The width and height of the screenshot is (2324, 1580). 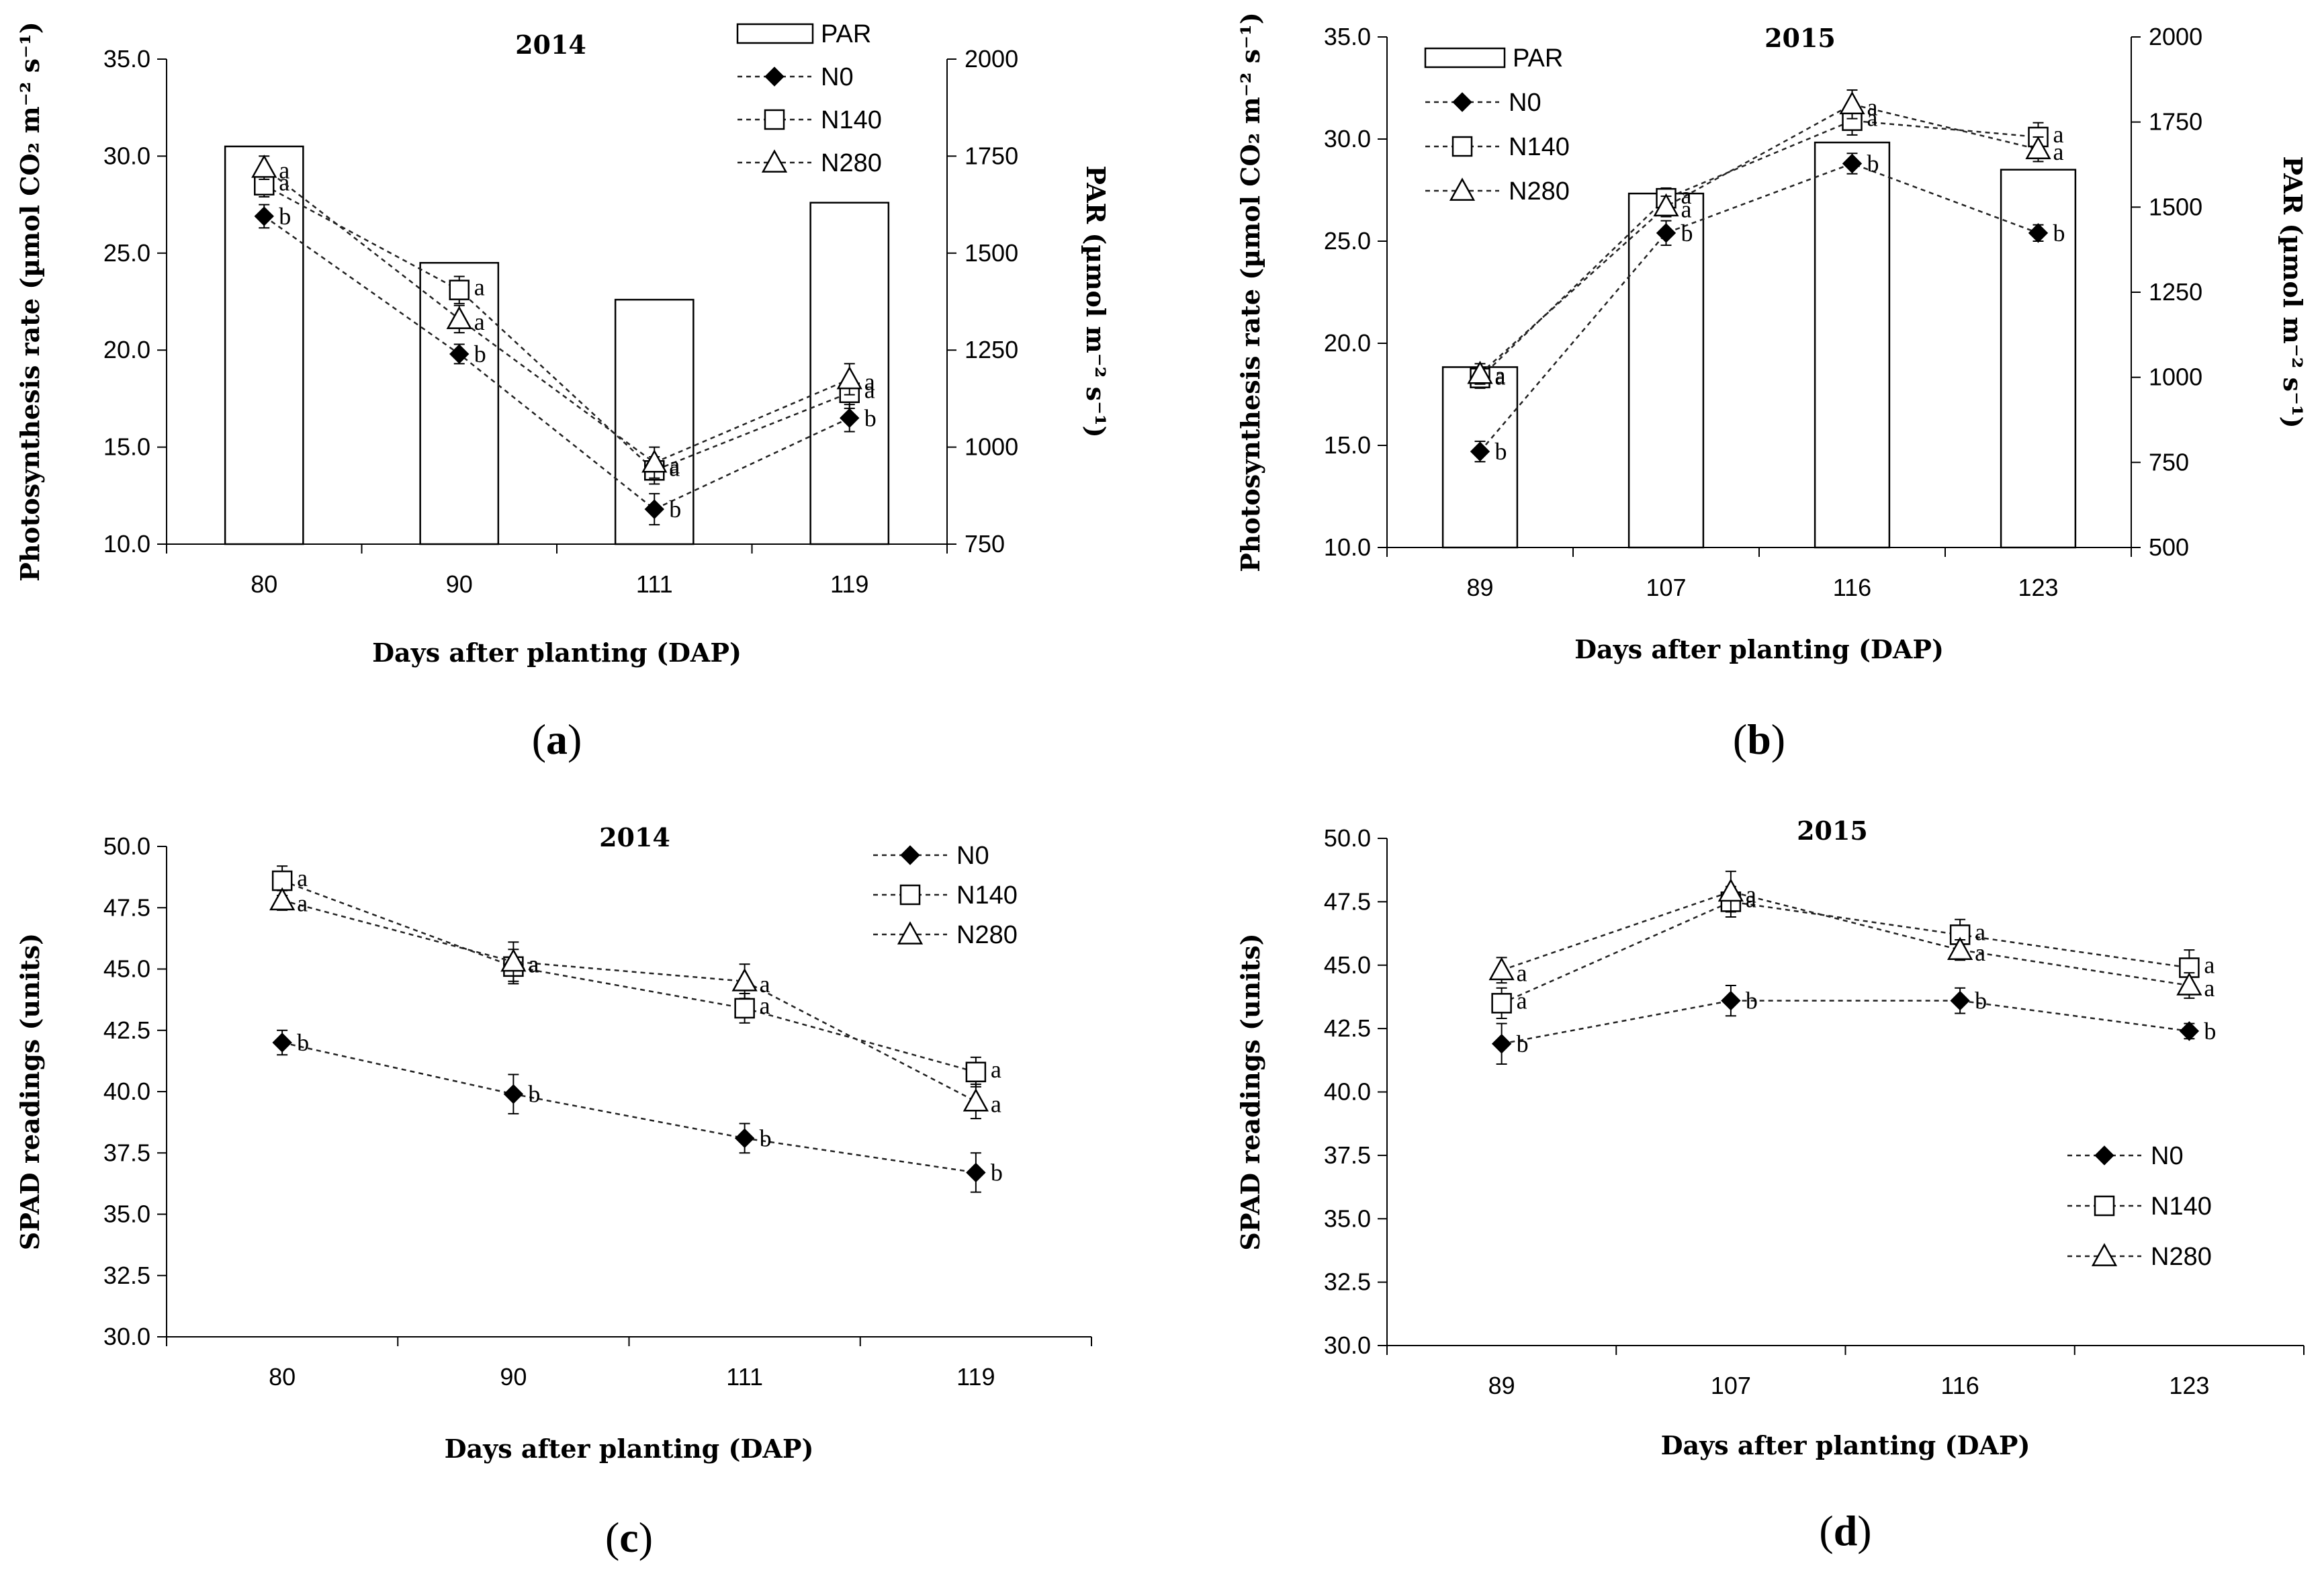 I want to click on panel-label: (a), so click(x=557, y=739).